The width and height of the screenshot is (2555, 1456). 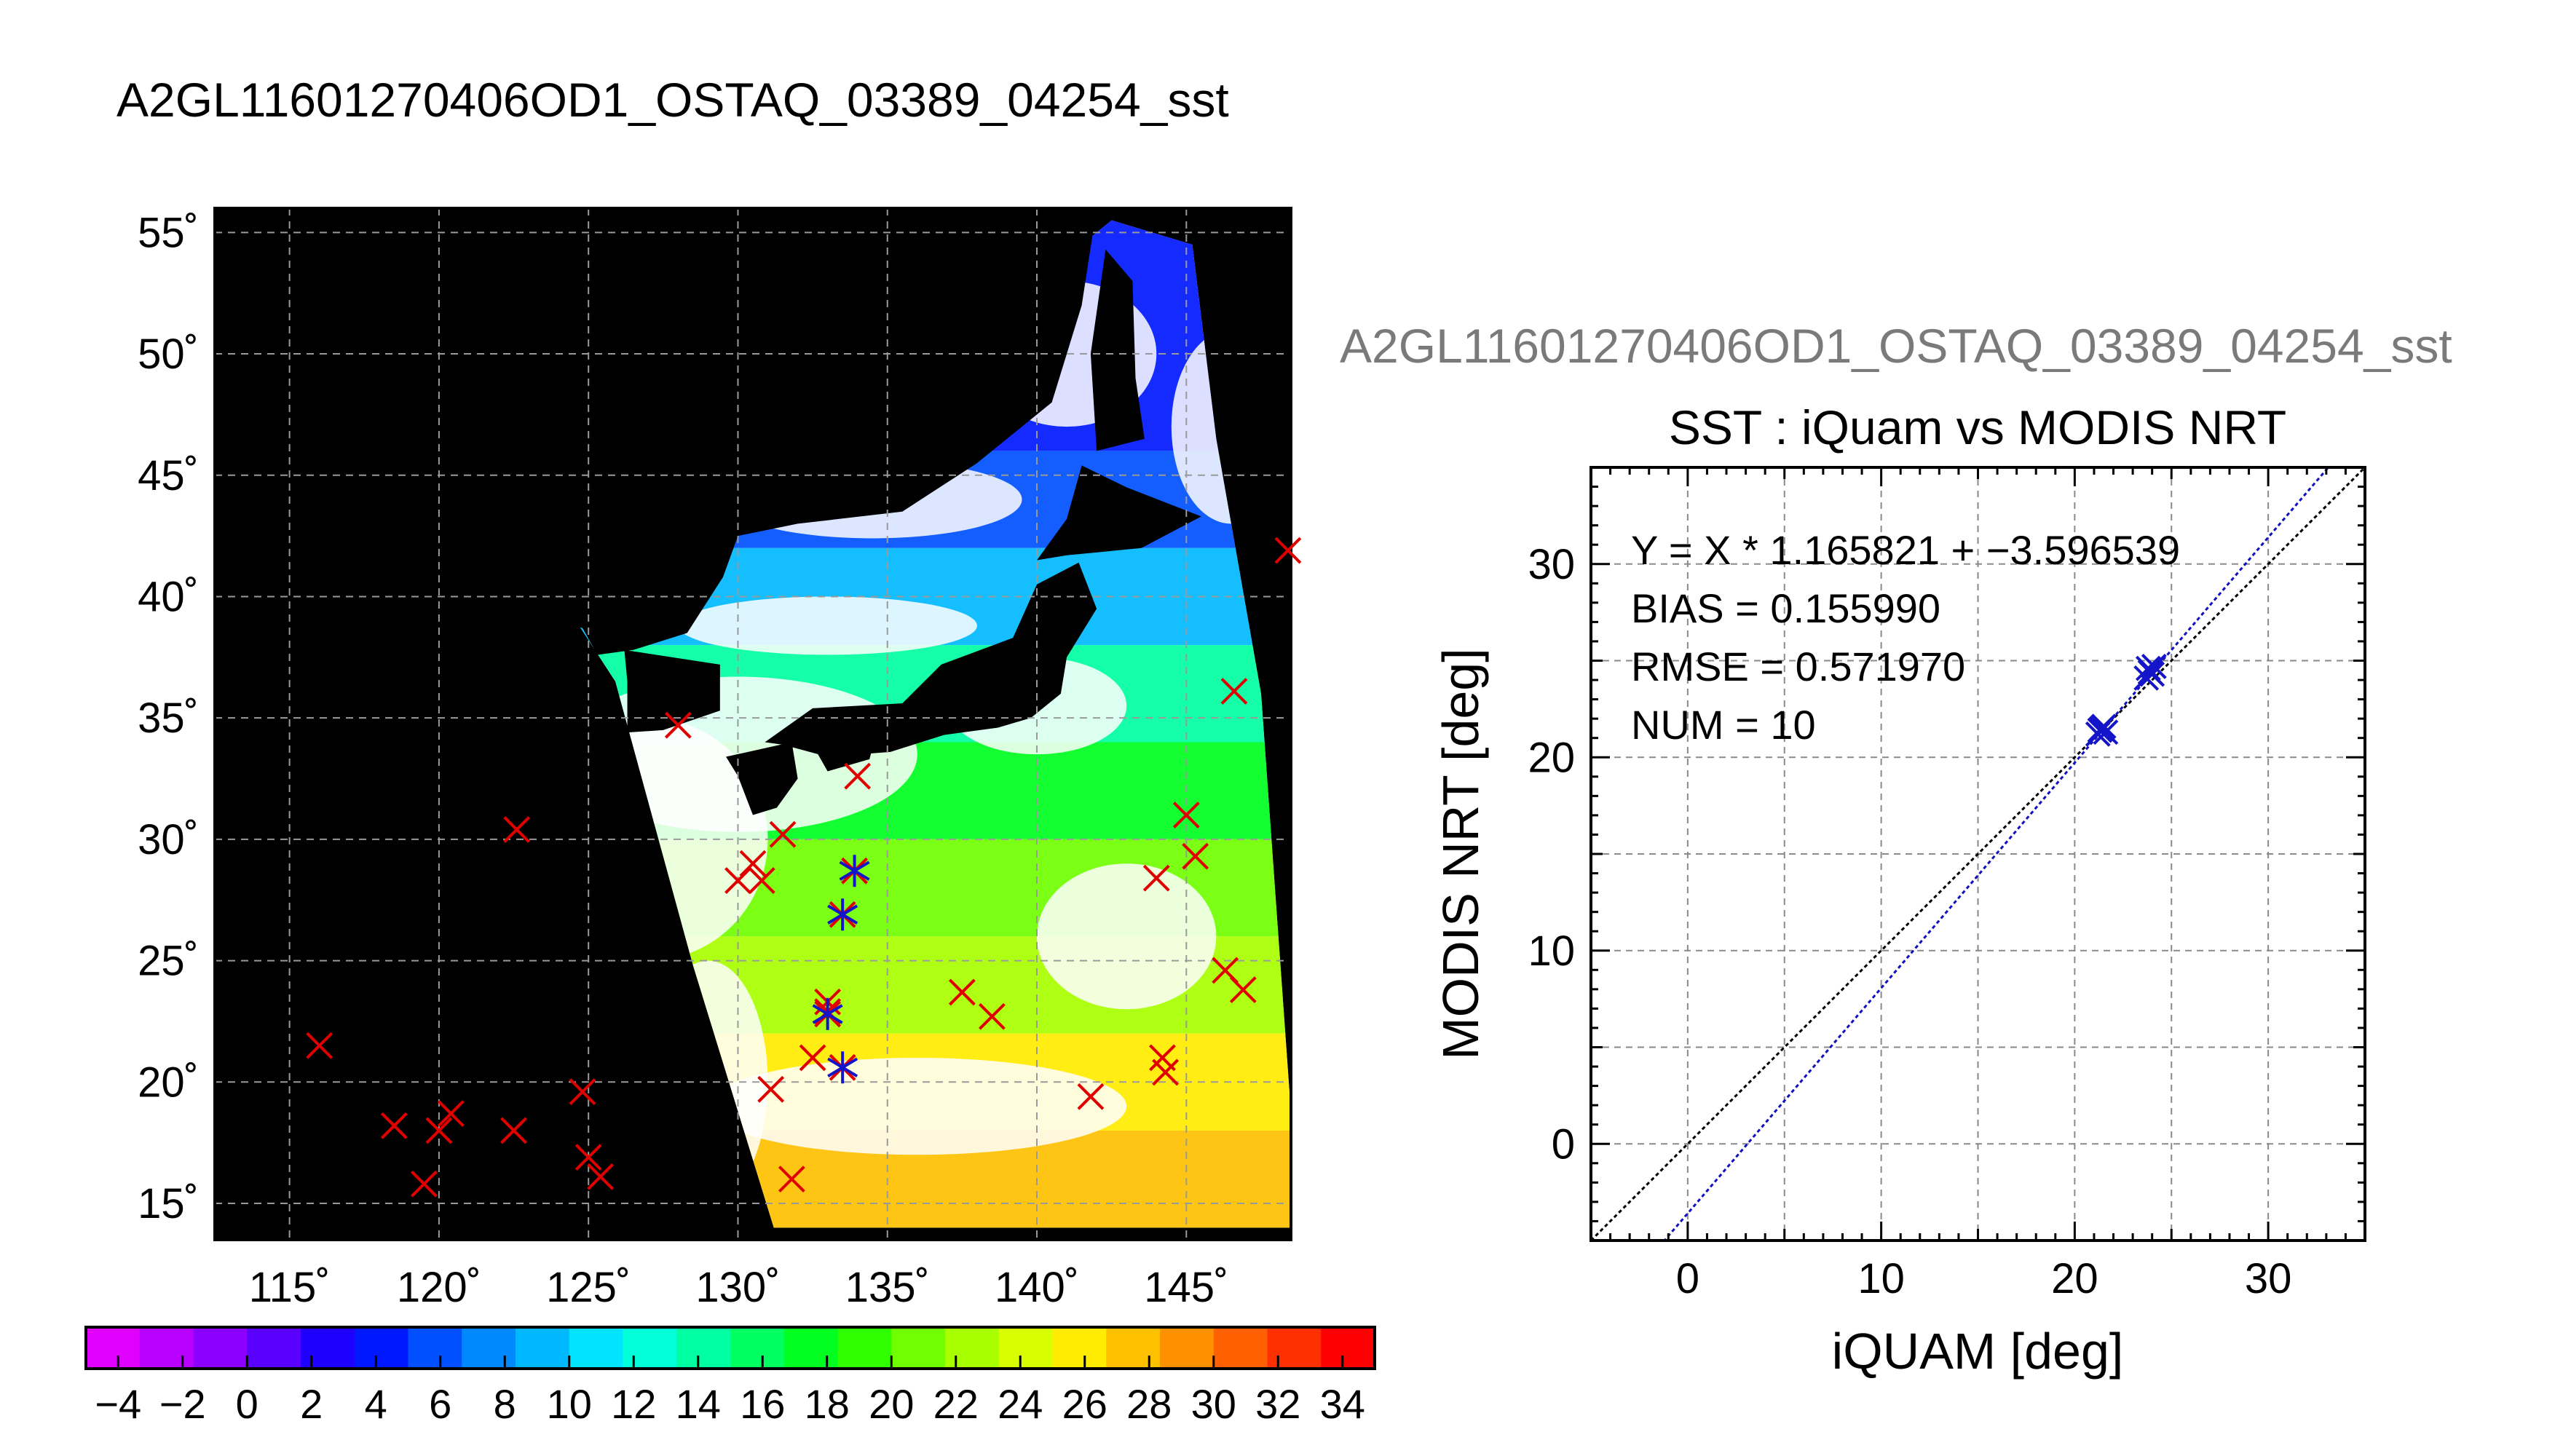 What do you see at coordinates (311, 1404) in the screenshot?
I see `colorbar-tick-label: 2` at bounding box center [311, 1404].